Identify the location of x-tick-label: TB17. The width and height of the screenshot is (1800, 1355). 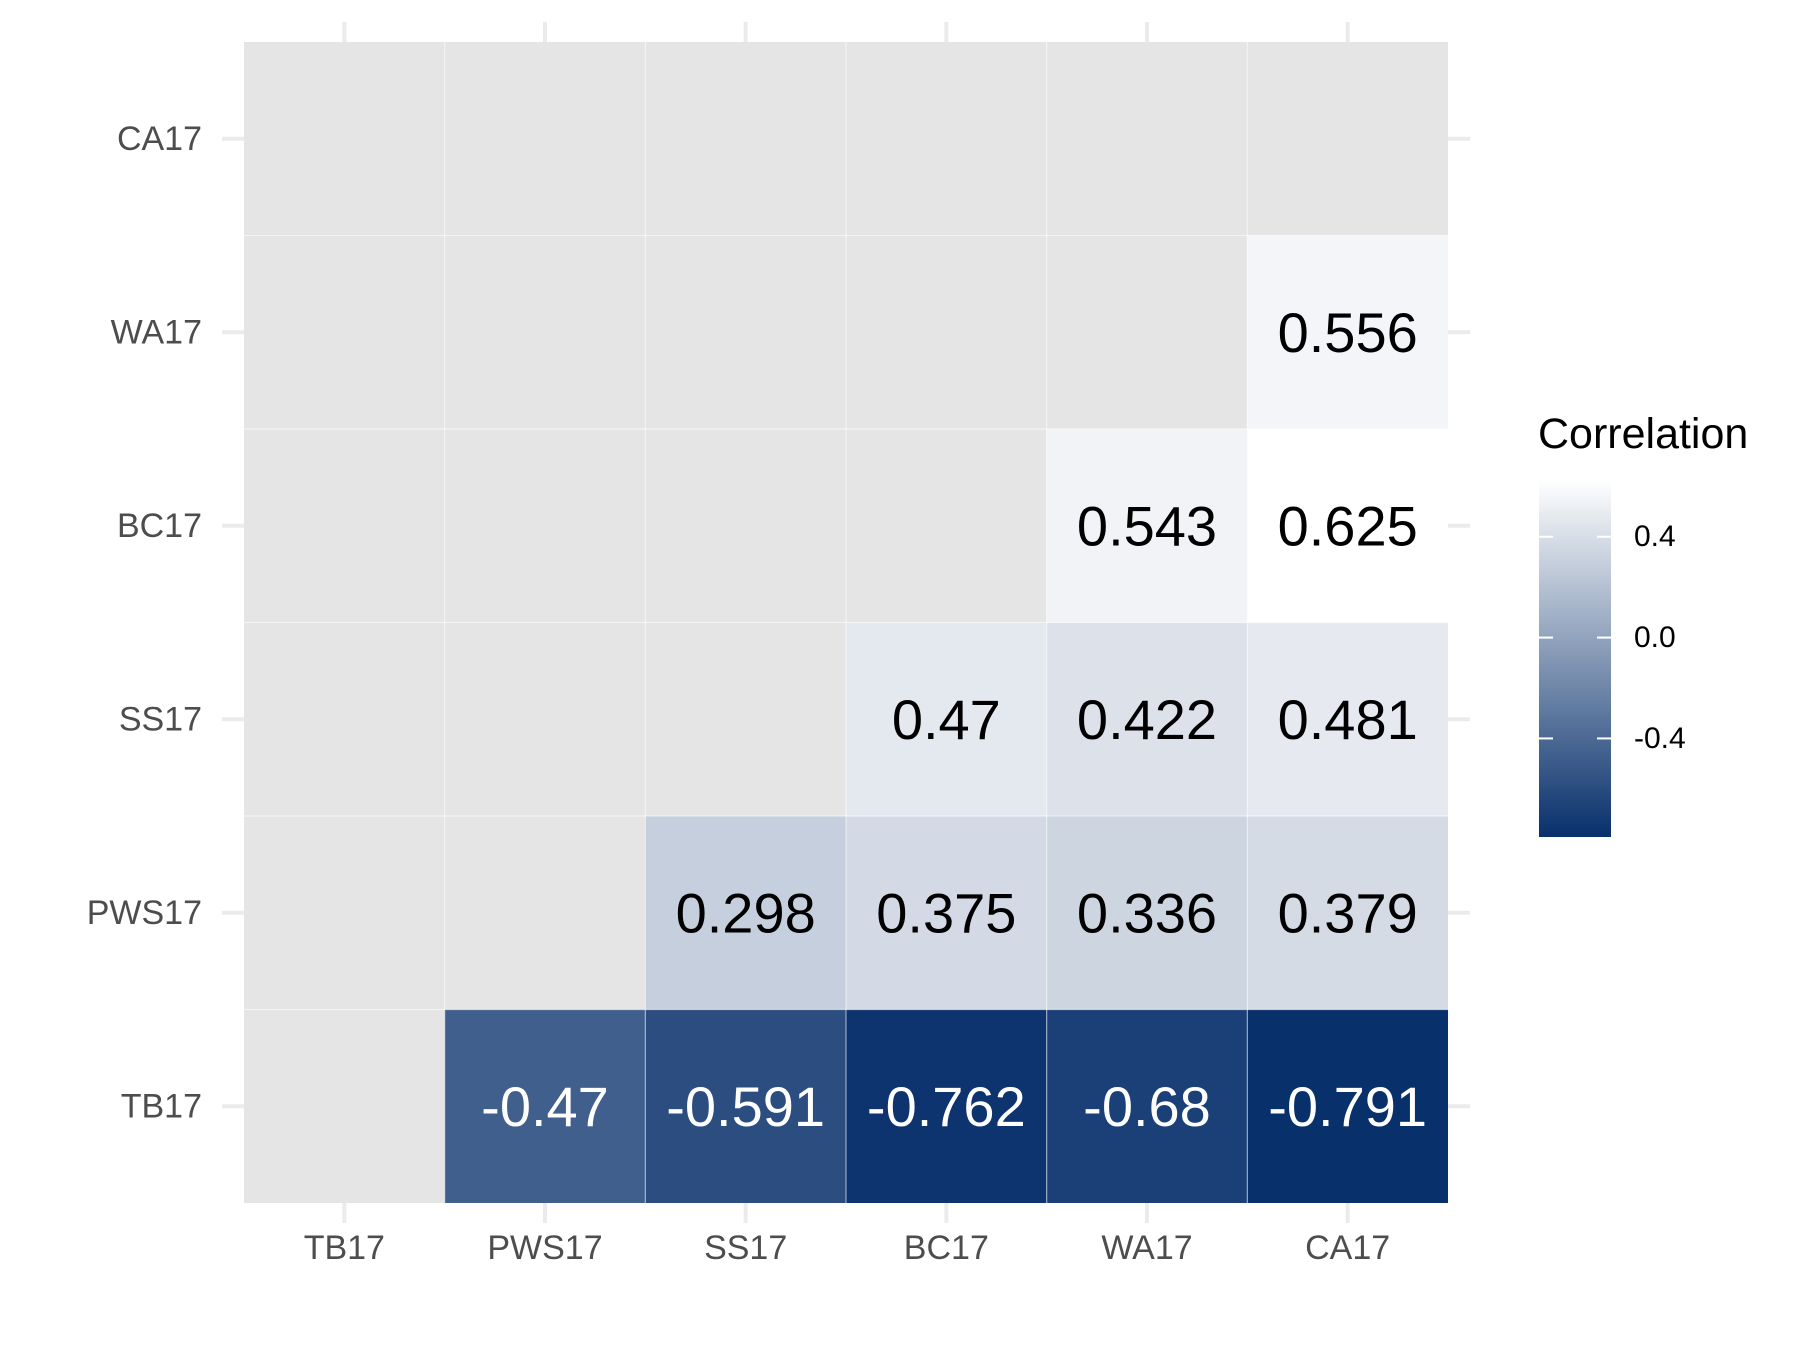
(344, 1248).